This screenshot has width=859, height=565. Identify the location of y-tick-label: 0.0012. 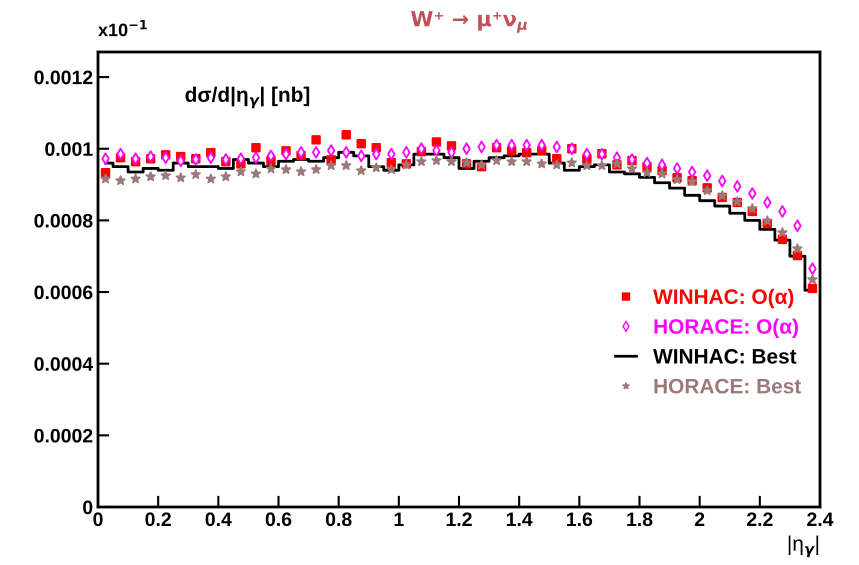
(63, 77).